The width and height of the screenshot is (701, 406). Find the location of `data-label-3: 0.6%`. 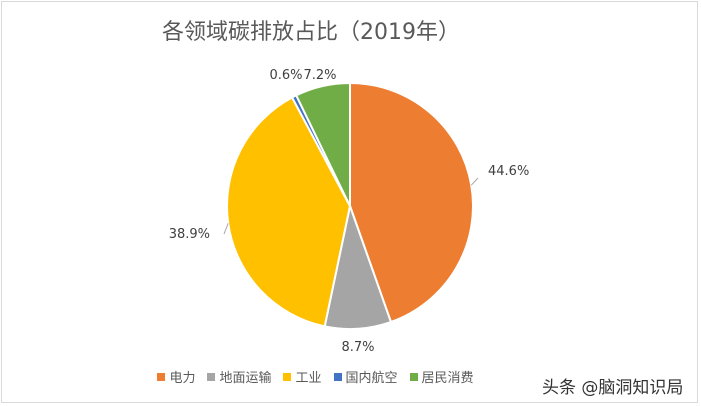

data-label-3: 0.6% is located at coordinates (285, 75).